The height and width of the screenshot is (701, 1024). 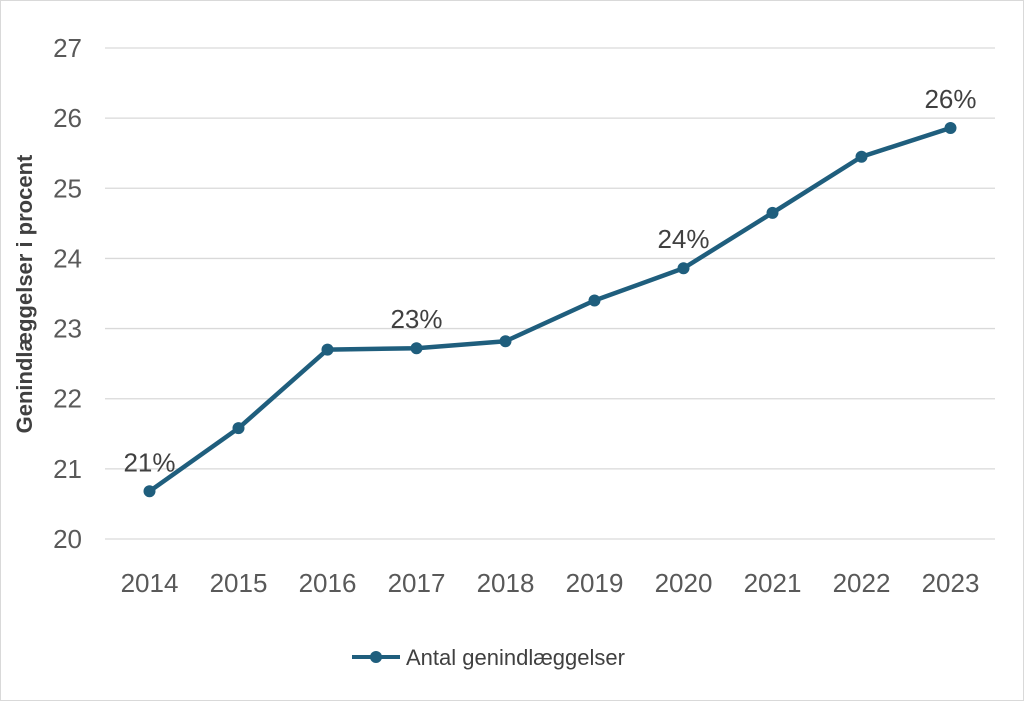 What do you see at coordinates (550, 583) in the screenshot?
I see `x-axis-ticks: 2014 2015 2016 2017 2018 2019 2020 2021 2022 2023` at bounding box center [550, 583].